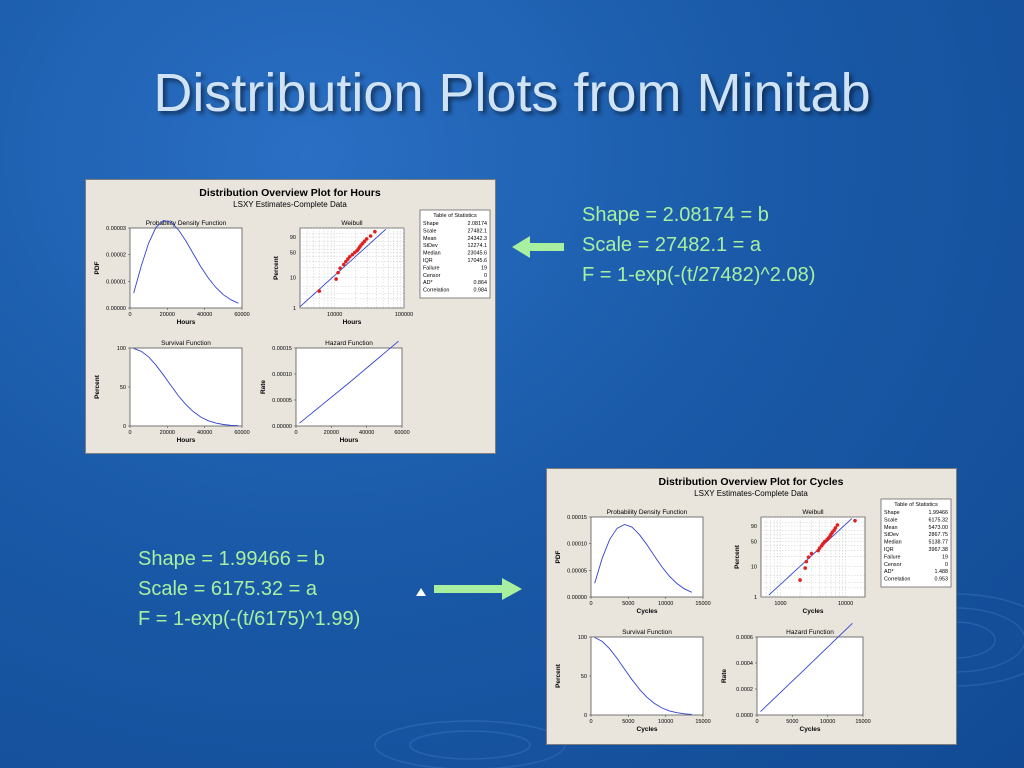  What do you see at coordinates (744, 690) in the screenshot?
I see `hazard-plot-ytick-label: 0.0002` at bounding box center [744, 690].